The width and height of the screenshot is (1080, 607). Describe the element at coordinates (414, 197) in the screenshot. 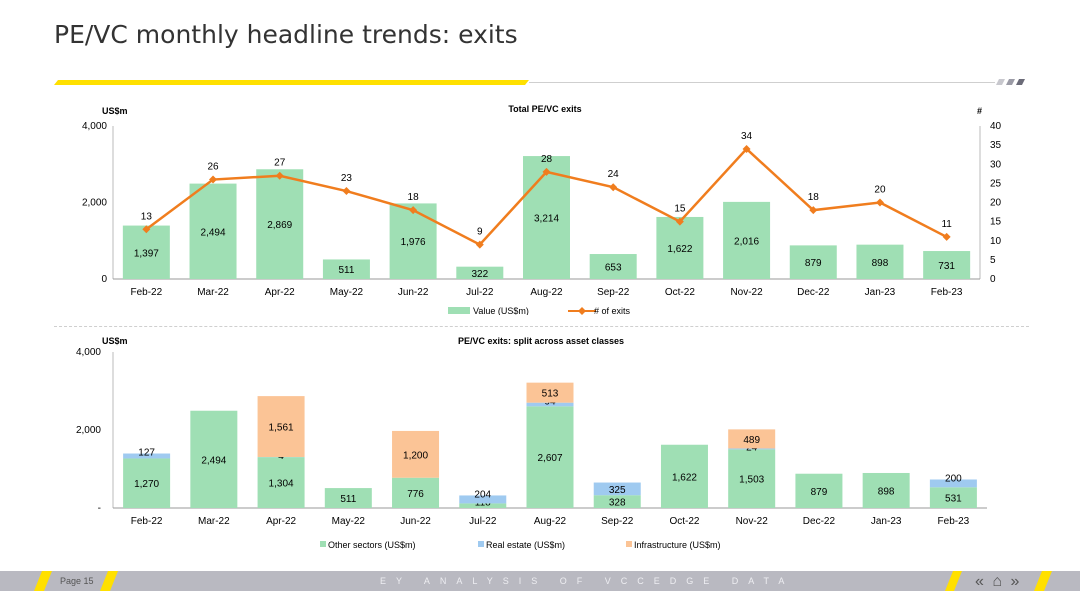

I see `exits-data-label: 18` at that location.